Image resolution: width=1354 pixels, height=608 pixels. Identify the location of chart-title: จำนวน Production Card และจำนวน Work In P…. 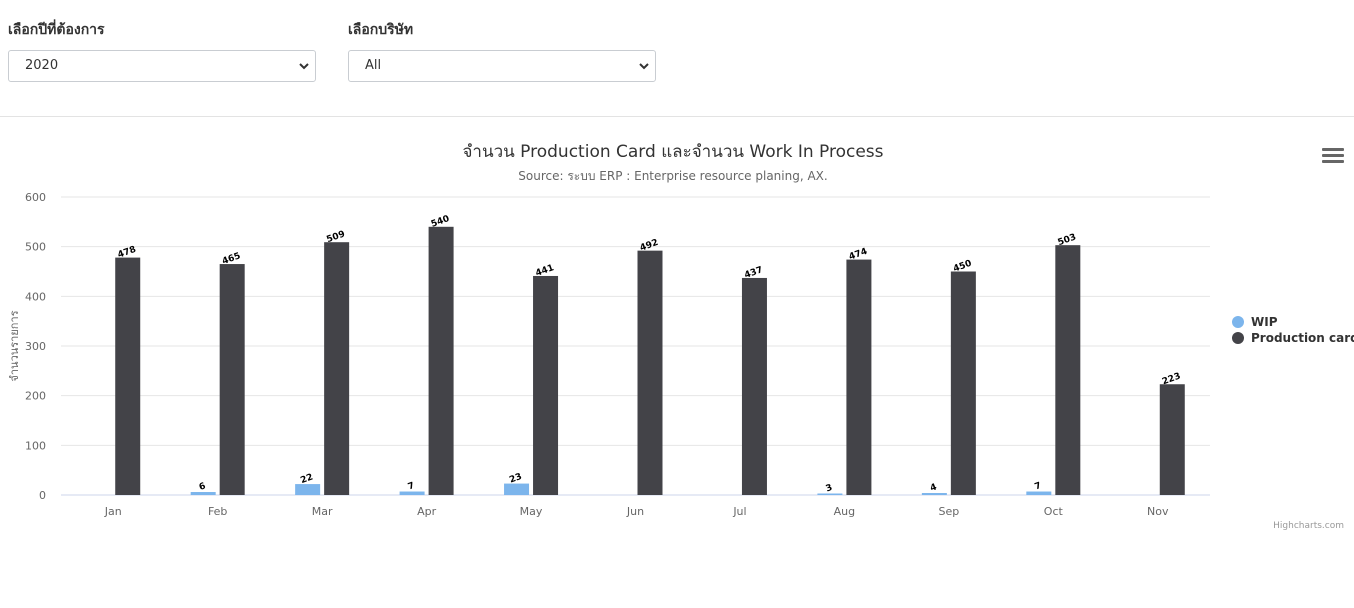
(672, 152).